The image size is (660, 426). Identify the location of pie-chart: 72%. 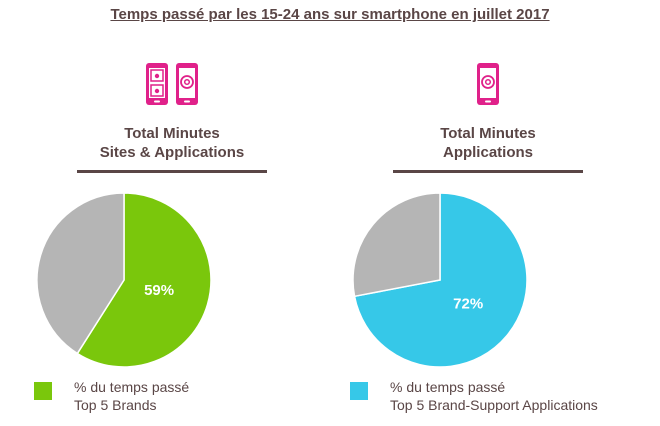
(440, 280).